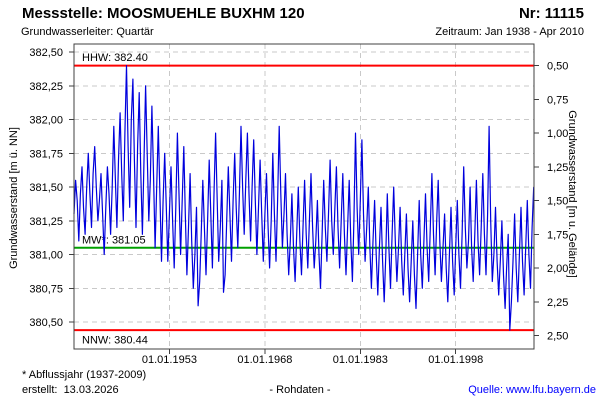 The height and width of the screenshot is (400, 600). Describe the element at coordinates (557, 269) in the screenshot. I see `y-right-tick-label: 2,00` at that location.